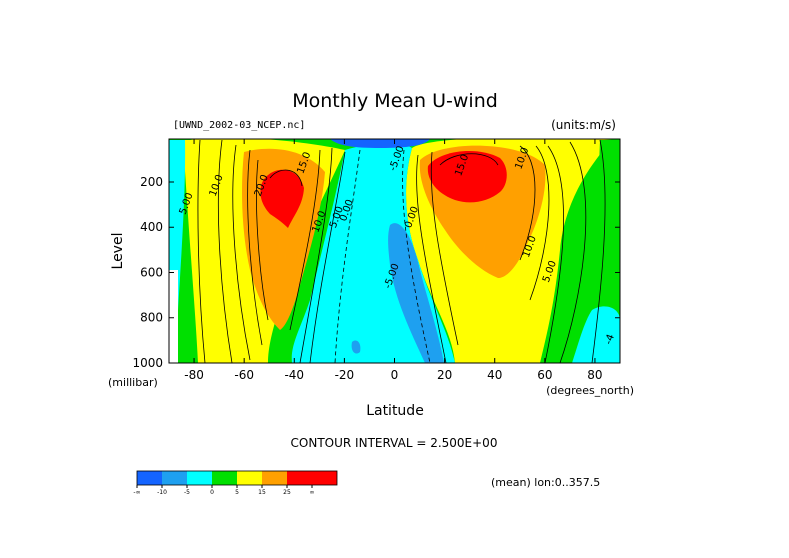  What do you see at coordinates (244, 375) in the screenshot?
I see `x-tick-label: -60` at bounding box center [244, 375].